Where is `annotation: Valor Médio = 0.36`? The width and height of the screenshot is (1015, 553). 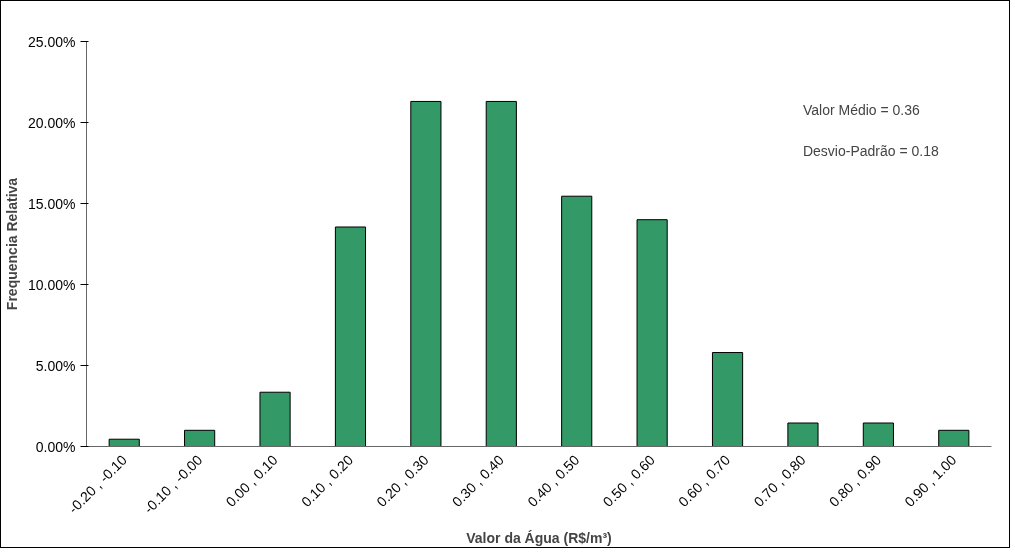
annotation: Valor Médio = 0.36 is located at coordinates (861, 110).